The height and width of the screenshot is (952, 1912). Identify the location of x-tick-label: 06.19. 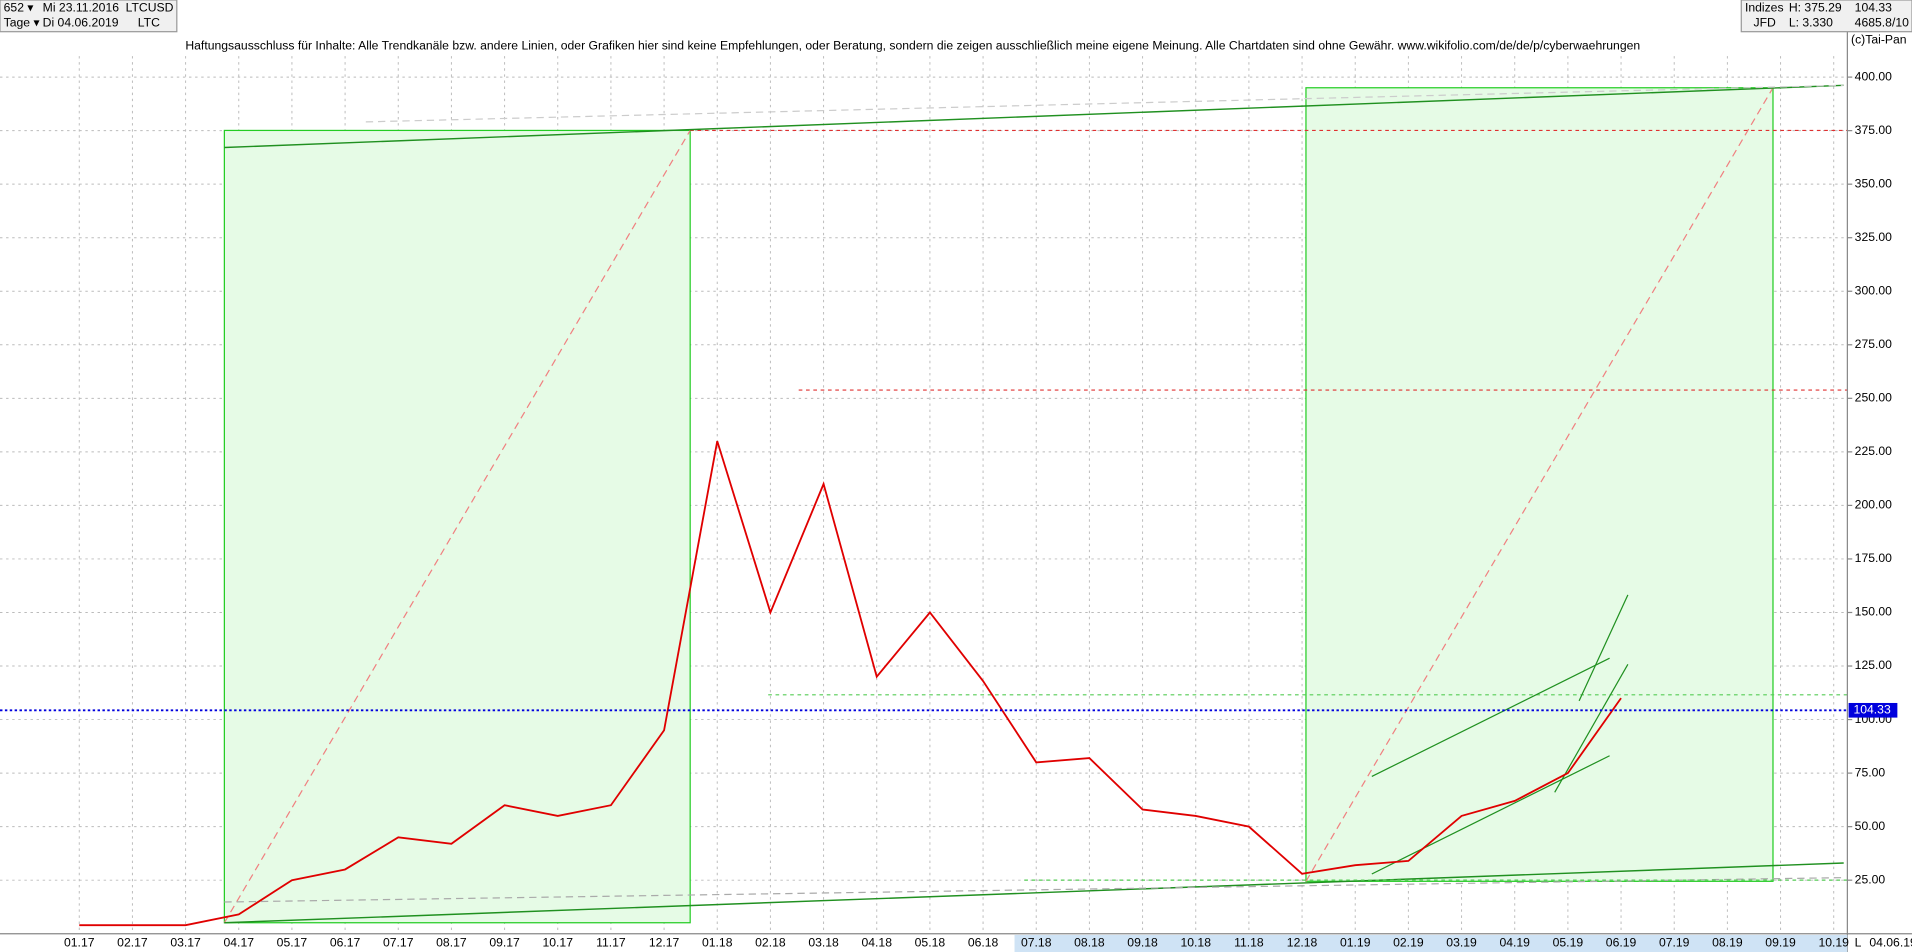
(1621, 943).